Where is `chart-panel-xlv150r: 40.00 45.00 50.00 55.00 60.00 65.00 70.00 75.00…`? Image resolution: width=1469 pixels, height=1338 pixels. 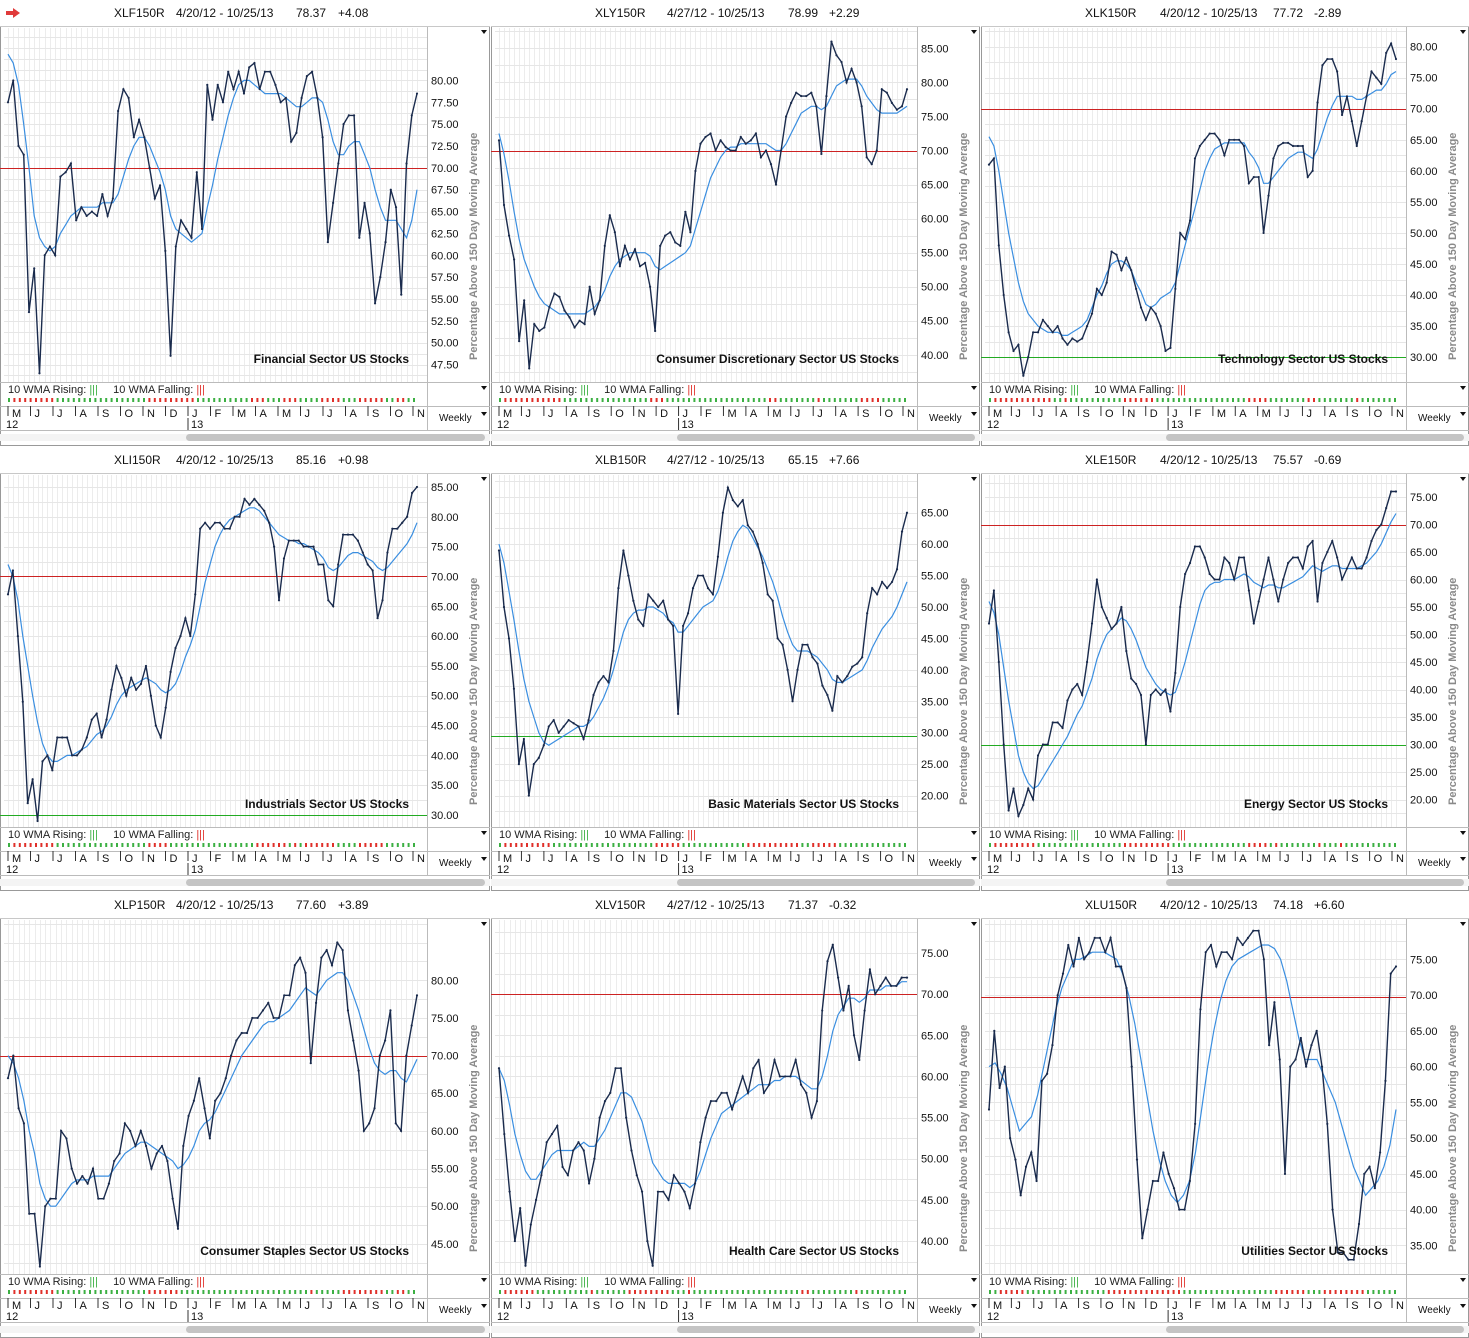 chart-panel-xlv150r: 40.00 45.00 50.00 55.00 60.00 65.00 70.00 75.00… is located at coordinates (735, 1115).